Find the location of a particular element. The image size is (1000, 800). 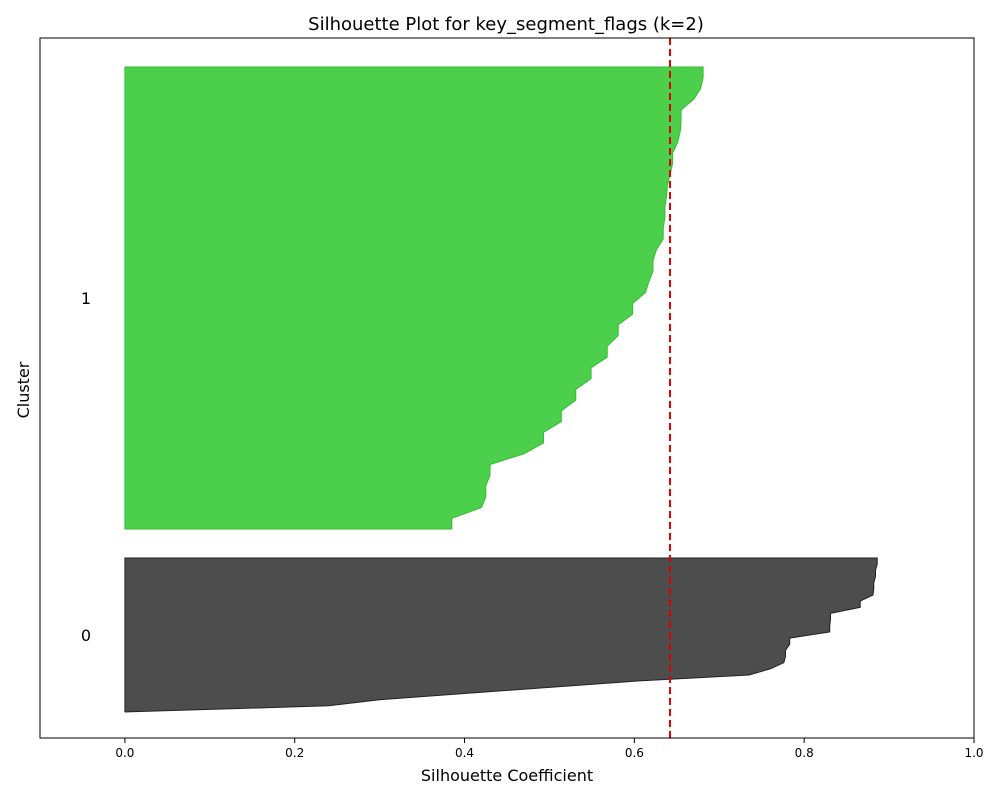

x-axis-title: Silhouette Coefficient is located at coordinates (507, 775).